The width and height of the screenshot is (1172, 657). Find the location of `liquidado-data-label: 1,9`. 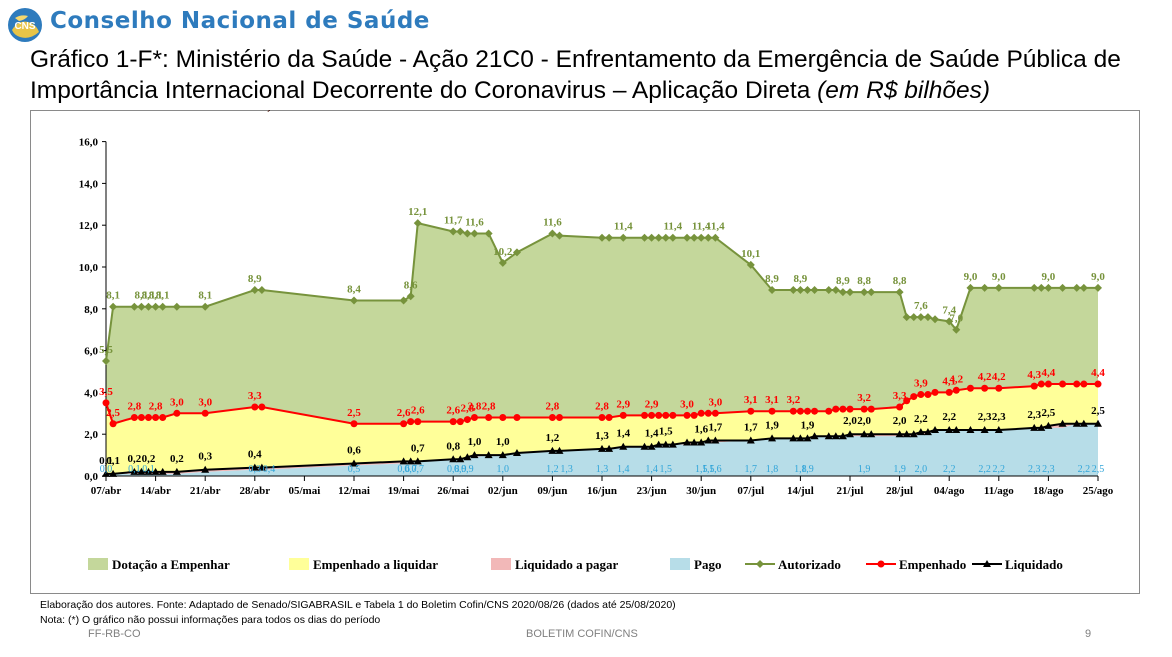

liquidado-data-label: 1,9 is located at coordinates (808, 425).